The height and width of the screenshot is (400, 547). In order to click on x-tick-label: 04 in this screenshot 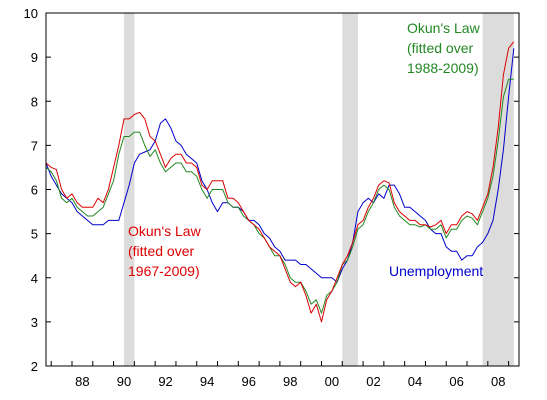, I will do `click(415, 381)`.